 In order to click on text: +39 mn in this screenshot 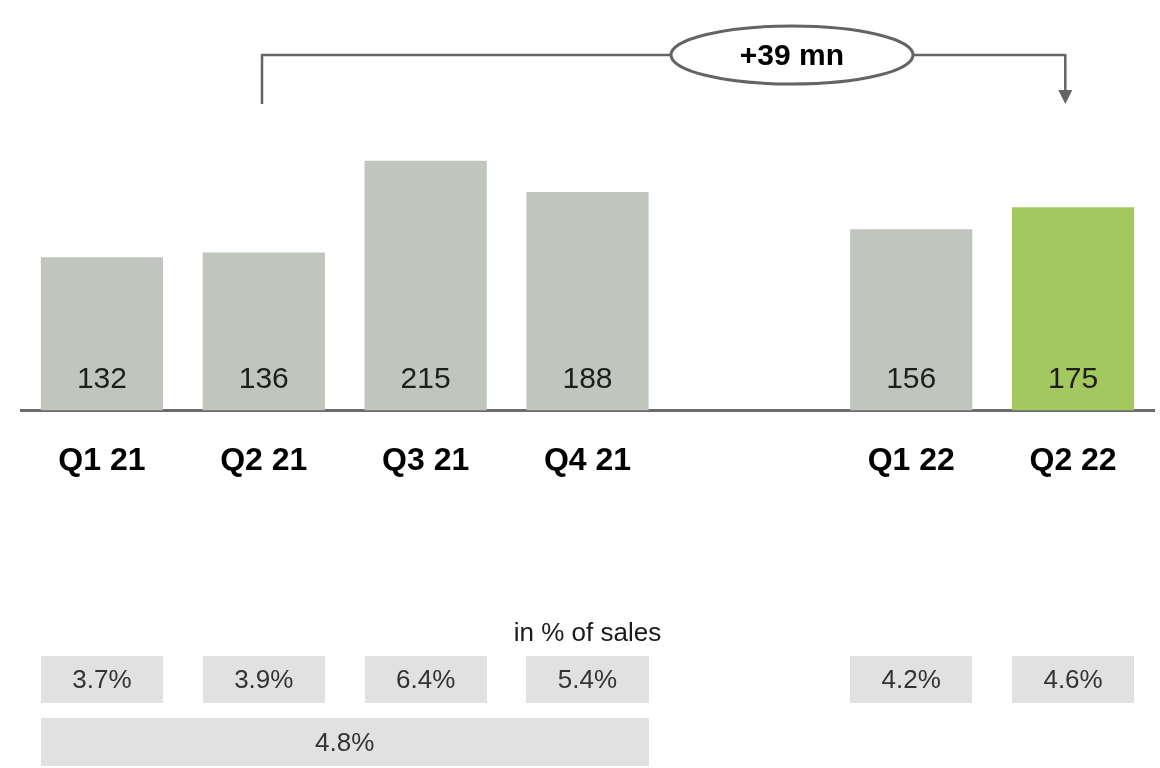, I will do `click(792, 55)`.